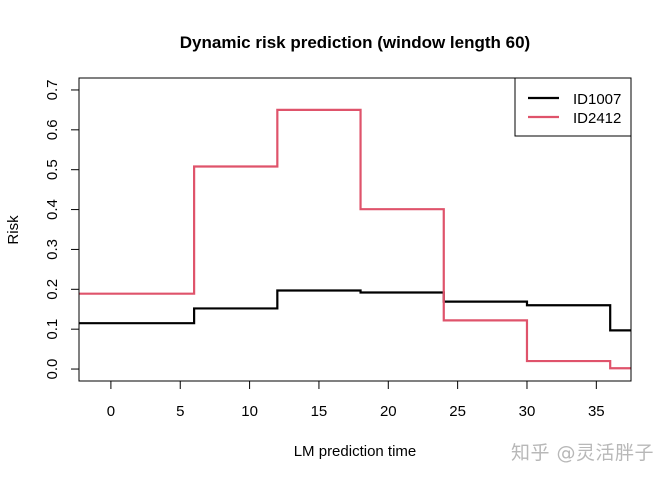 The height and width of the screenshot is (480, 672). Describe the element at coordinates (52, 289) in the screenshot. I see `y-tick-label: 0.2` at that location.